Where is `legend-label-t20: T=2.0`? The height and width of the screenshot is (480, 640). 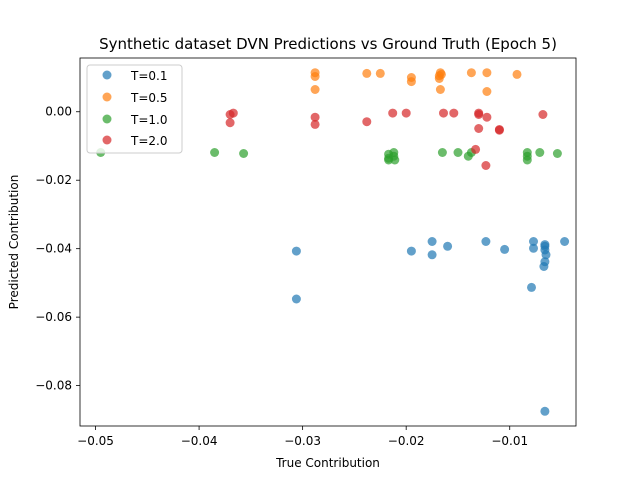
legend-label-t20: T=2.0 is located at coordinates (148, 141).